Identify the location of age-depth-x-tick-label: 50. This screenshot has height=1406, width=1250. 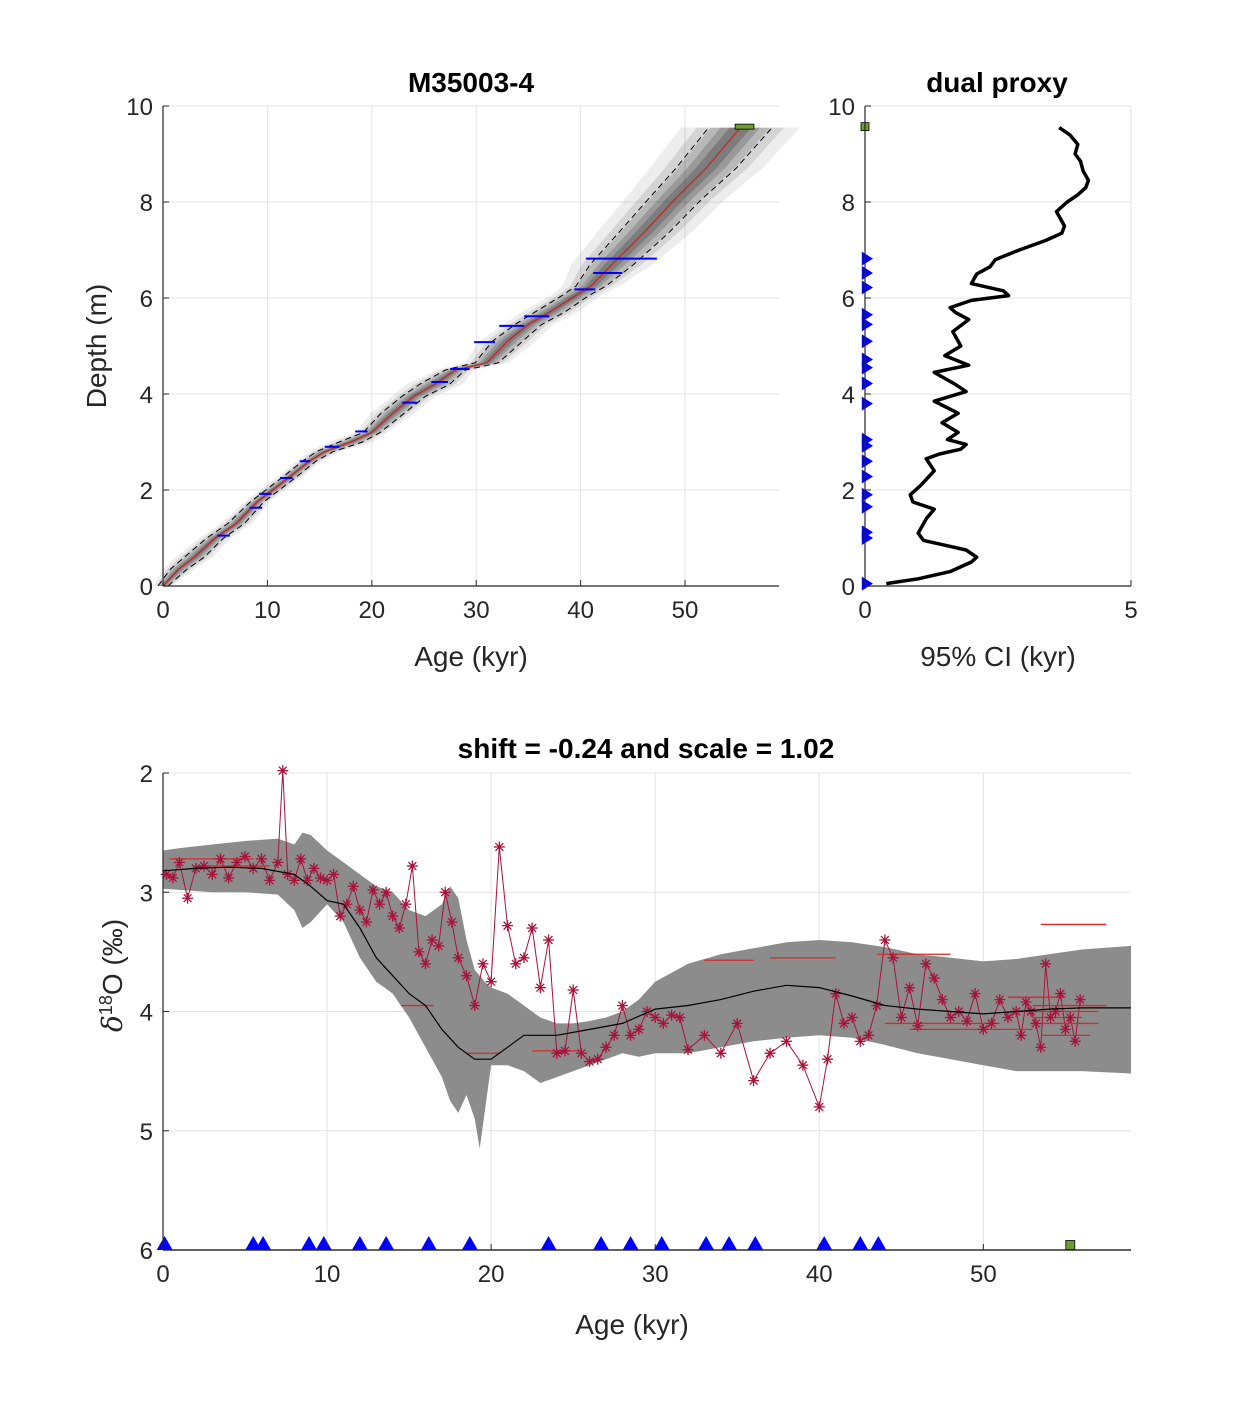
(685, 610).